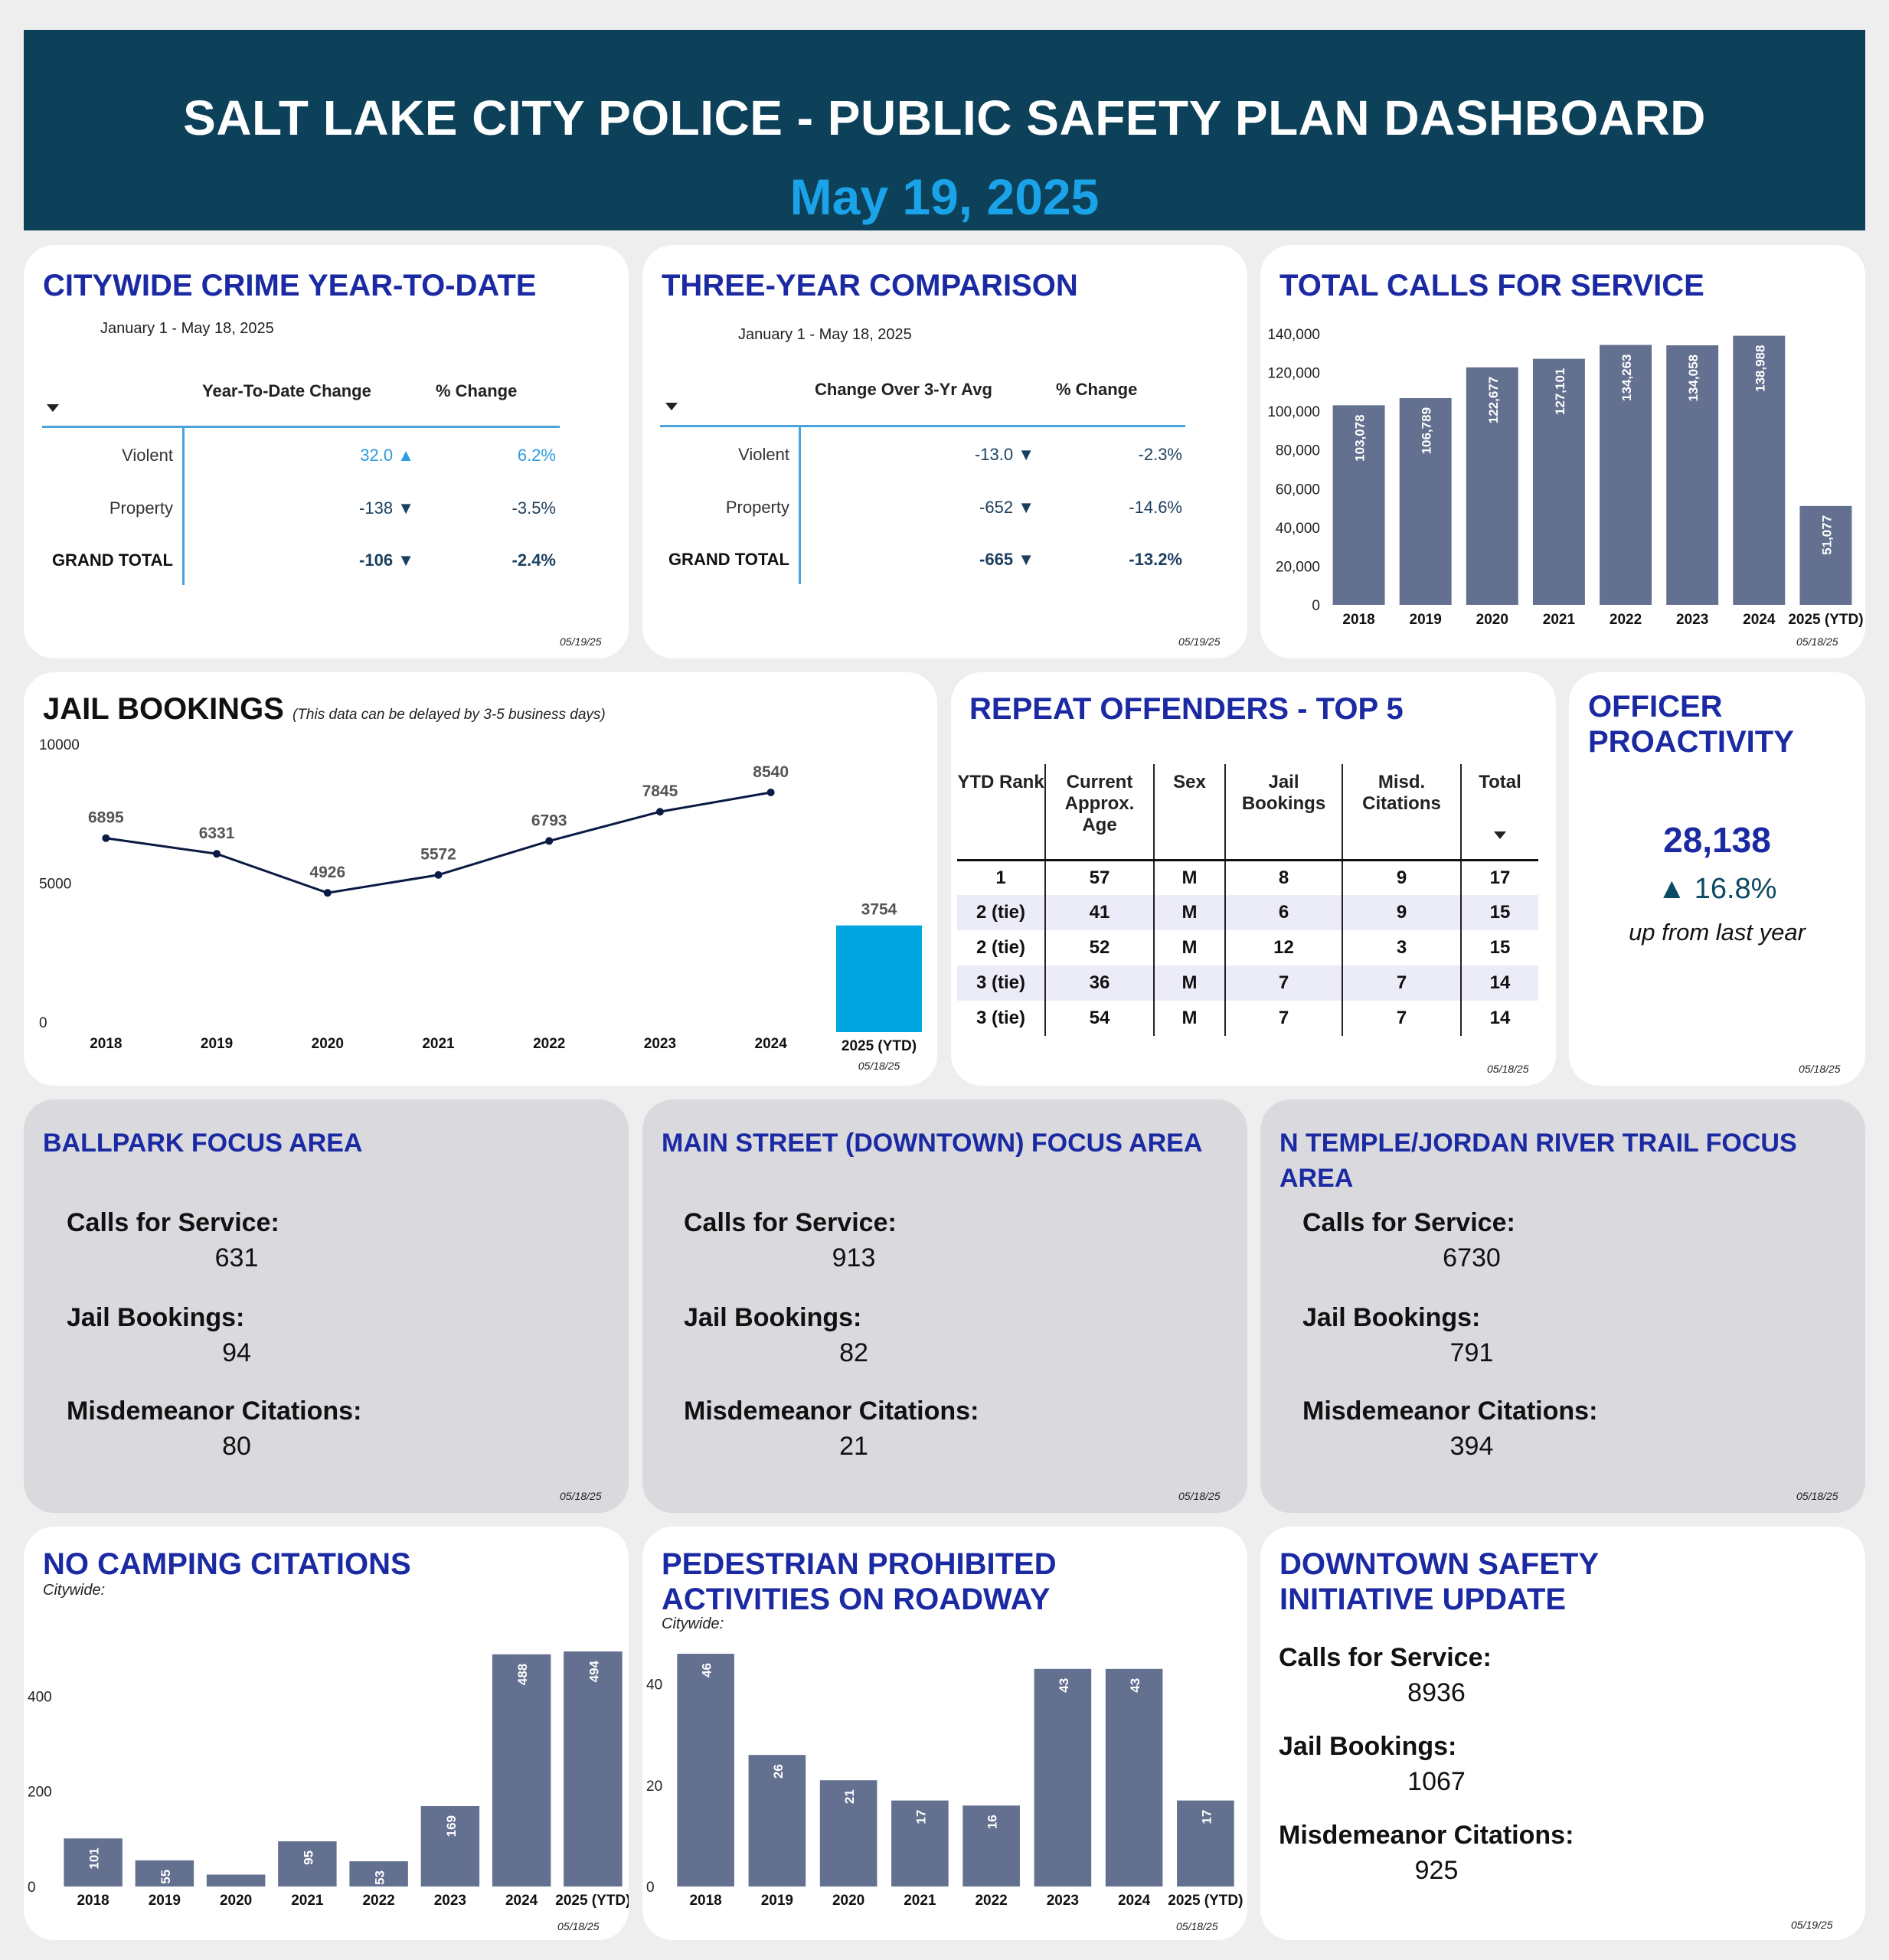  Describe the element at coordinates (1627, 377) in the screenshot. I see `bar-value-label: 134,263` at that location.